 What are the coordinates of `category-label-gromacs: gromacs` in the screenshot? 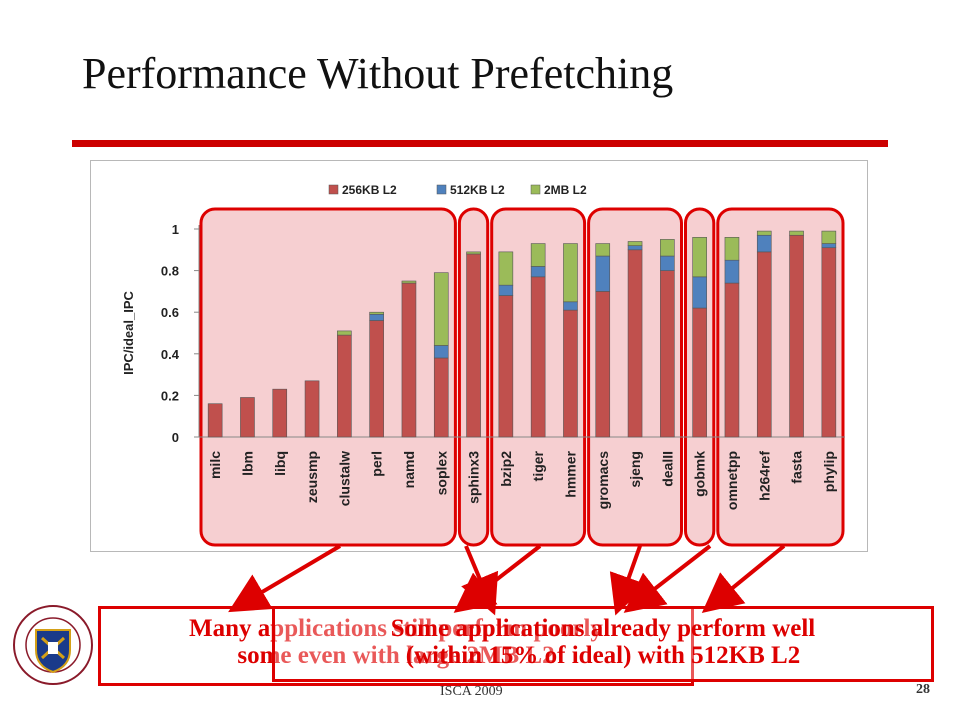 It's located at (603, 480).